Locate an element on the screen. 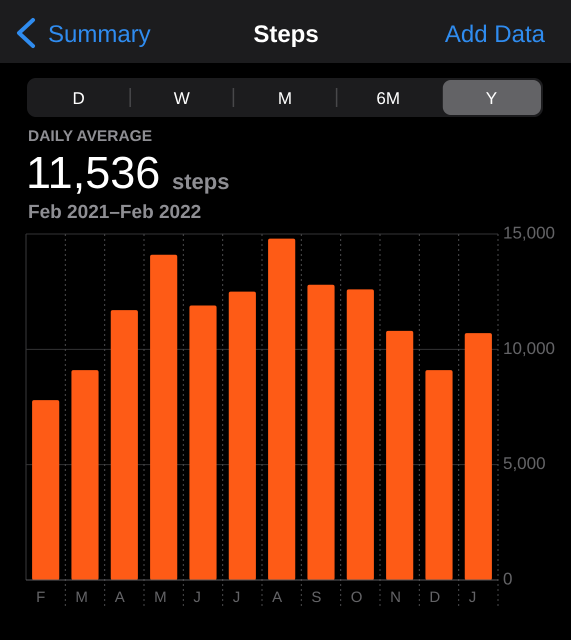 This screenshot has width=571, height=640. text: M is located at coordinates (285, 98).